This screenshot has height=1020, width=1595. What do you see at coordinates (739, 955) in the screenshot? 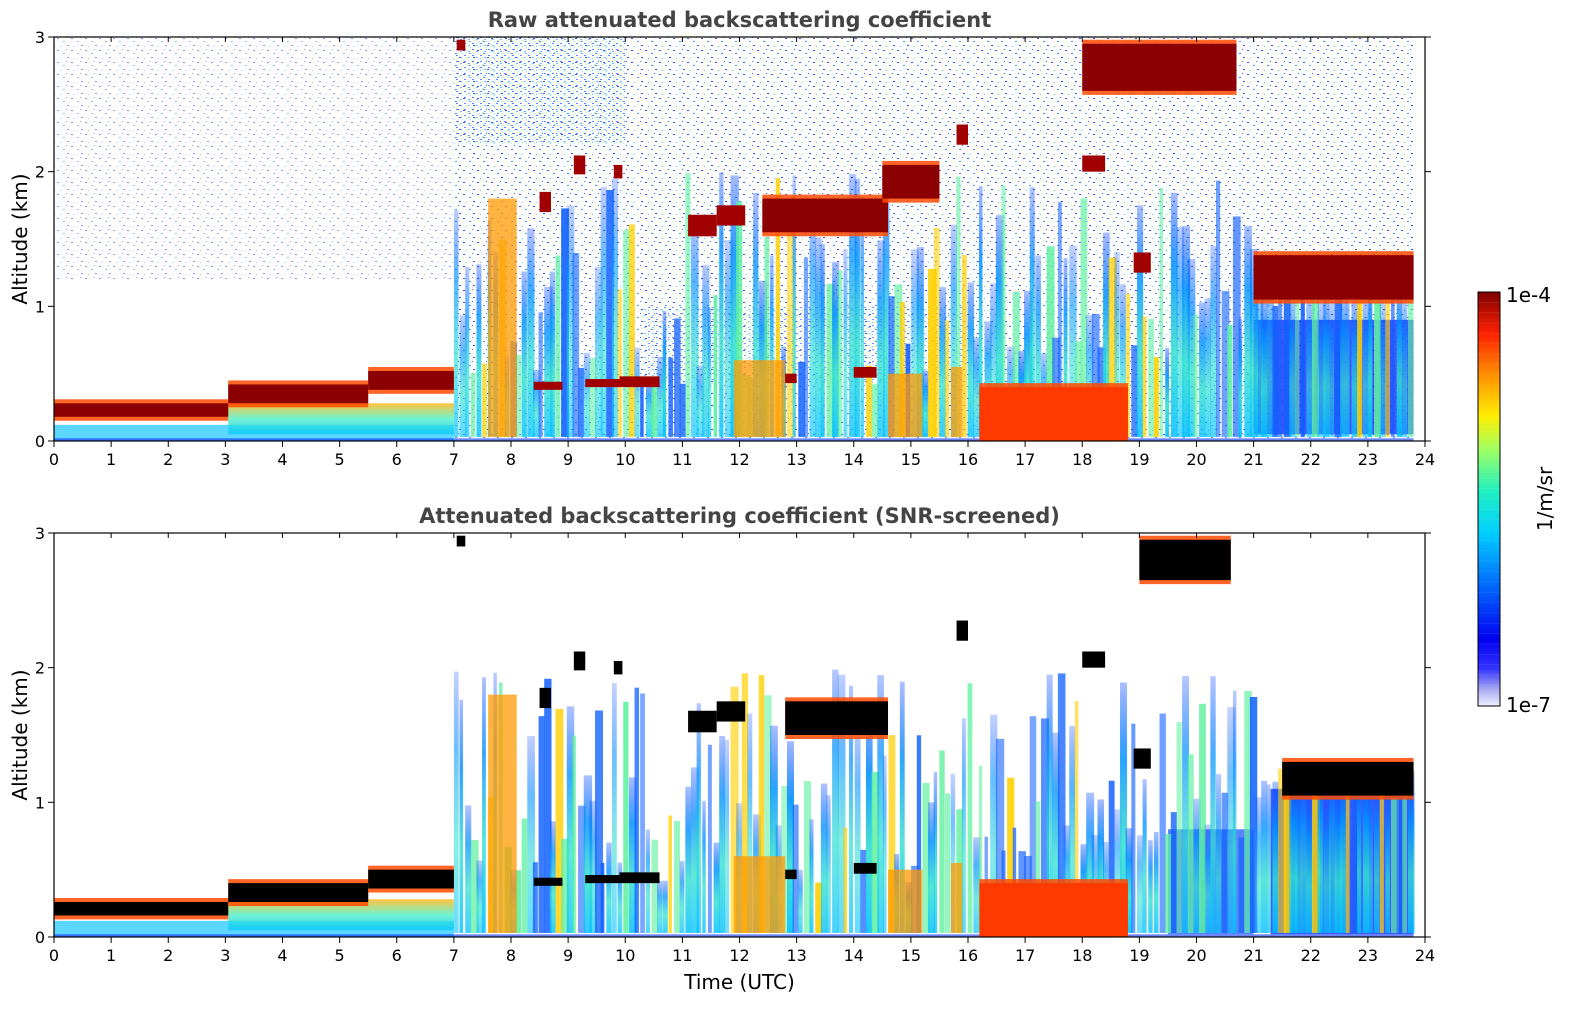
I see `x-tick-label: 12` at bounding box center [739, 955].